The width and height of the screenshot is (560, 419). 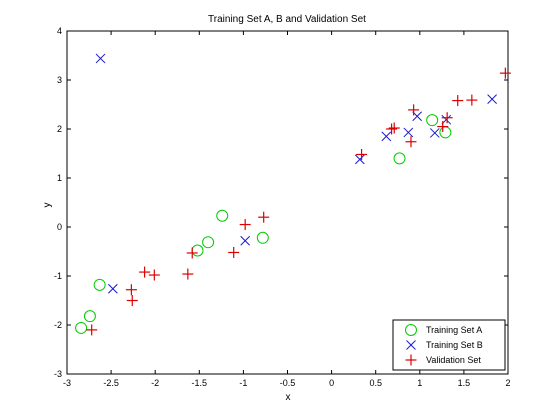 I want to click on y-tick-label: -1, so click(x=58, y=276).